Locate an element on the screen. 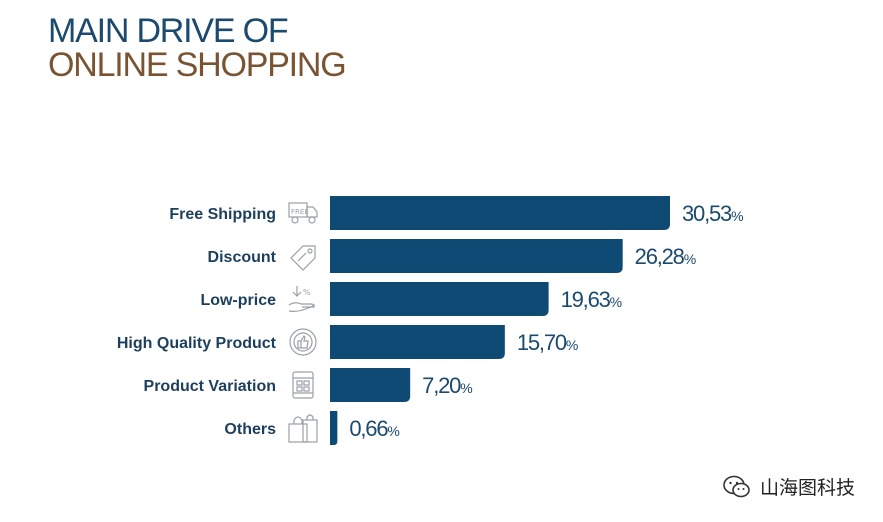  value-label: 15,70% is located at coordinates (548, 342).